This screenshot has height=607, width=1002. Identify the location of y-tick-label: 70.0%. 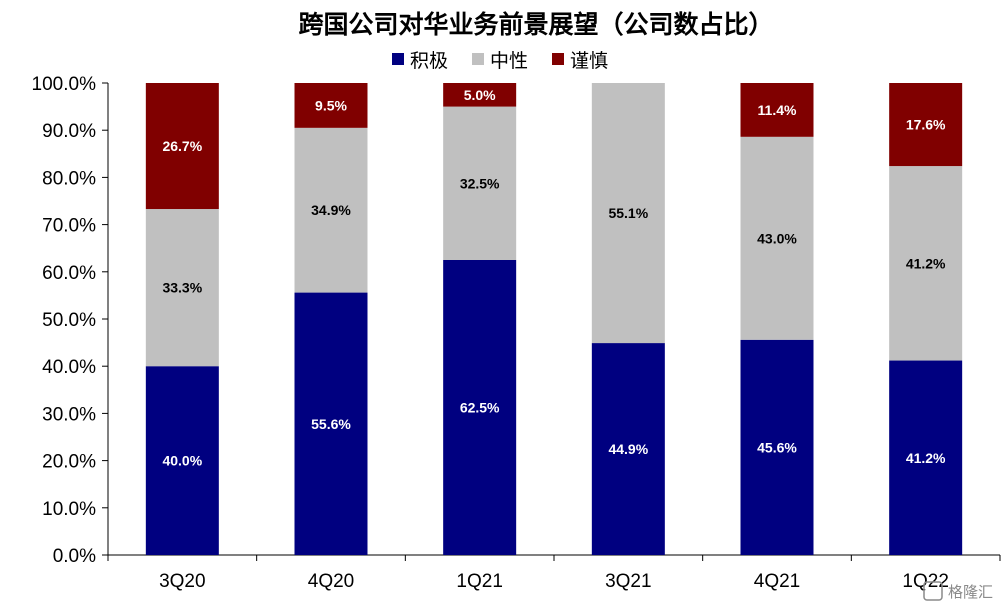
(69, 226).